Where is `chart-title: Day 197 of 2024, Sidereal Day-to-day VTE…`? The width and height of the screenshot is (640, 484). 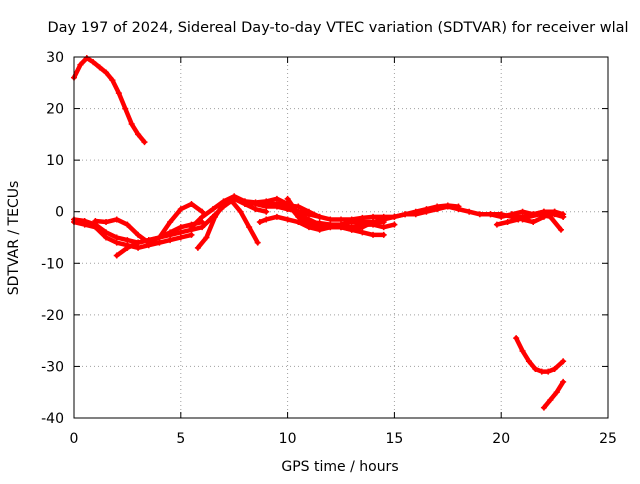
chart-title: Day 197 of 2024, Sidereal Day-to-day VTE… is located at coordinates (337, 28).